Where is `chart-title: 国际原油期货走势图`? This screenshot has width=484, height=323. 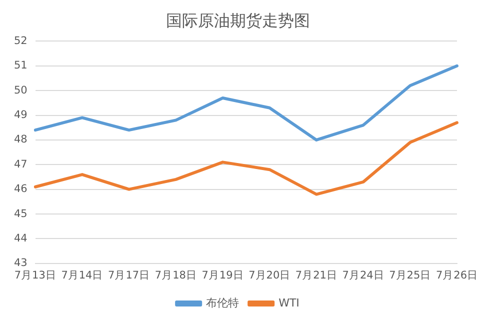
chart-title: 国际原油期货走势图 is located at coordinates (238, 20).